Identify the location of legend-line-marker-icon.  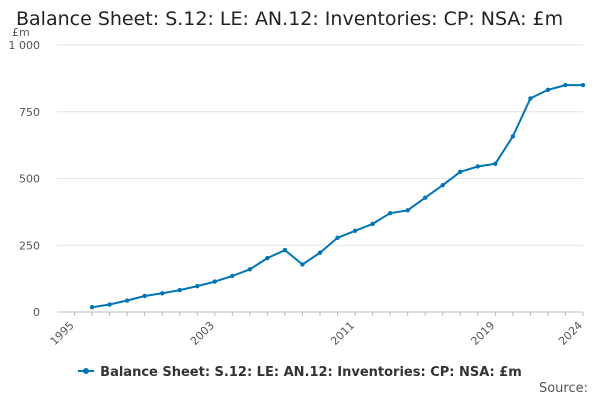
(86, 370).